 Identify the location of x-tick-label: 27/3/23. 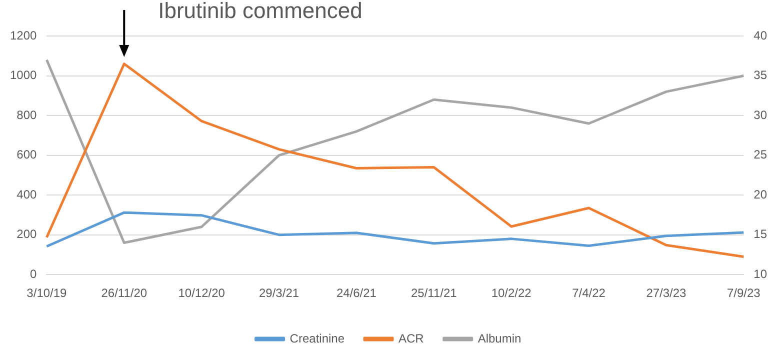
(666, 293).